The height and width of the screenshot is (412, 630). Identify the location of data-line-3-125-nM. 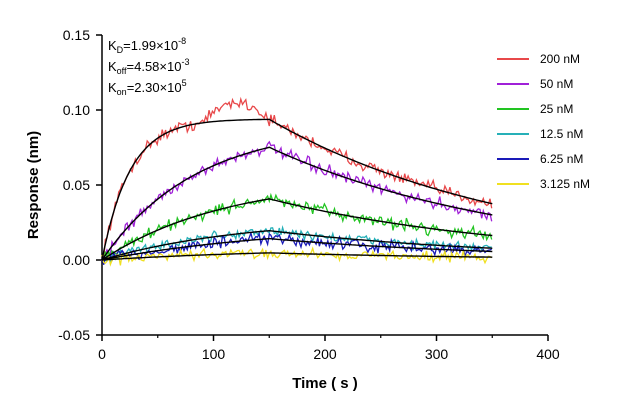
(297, 256).